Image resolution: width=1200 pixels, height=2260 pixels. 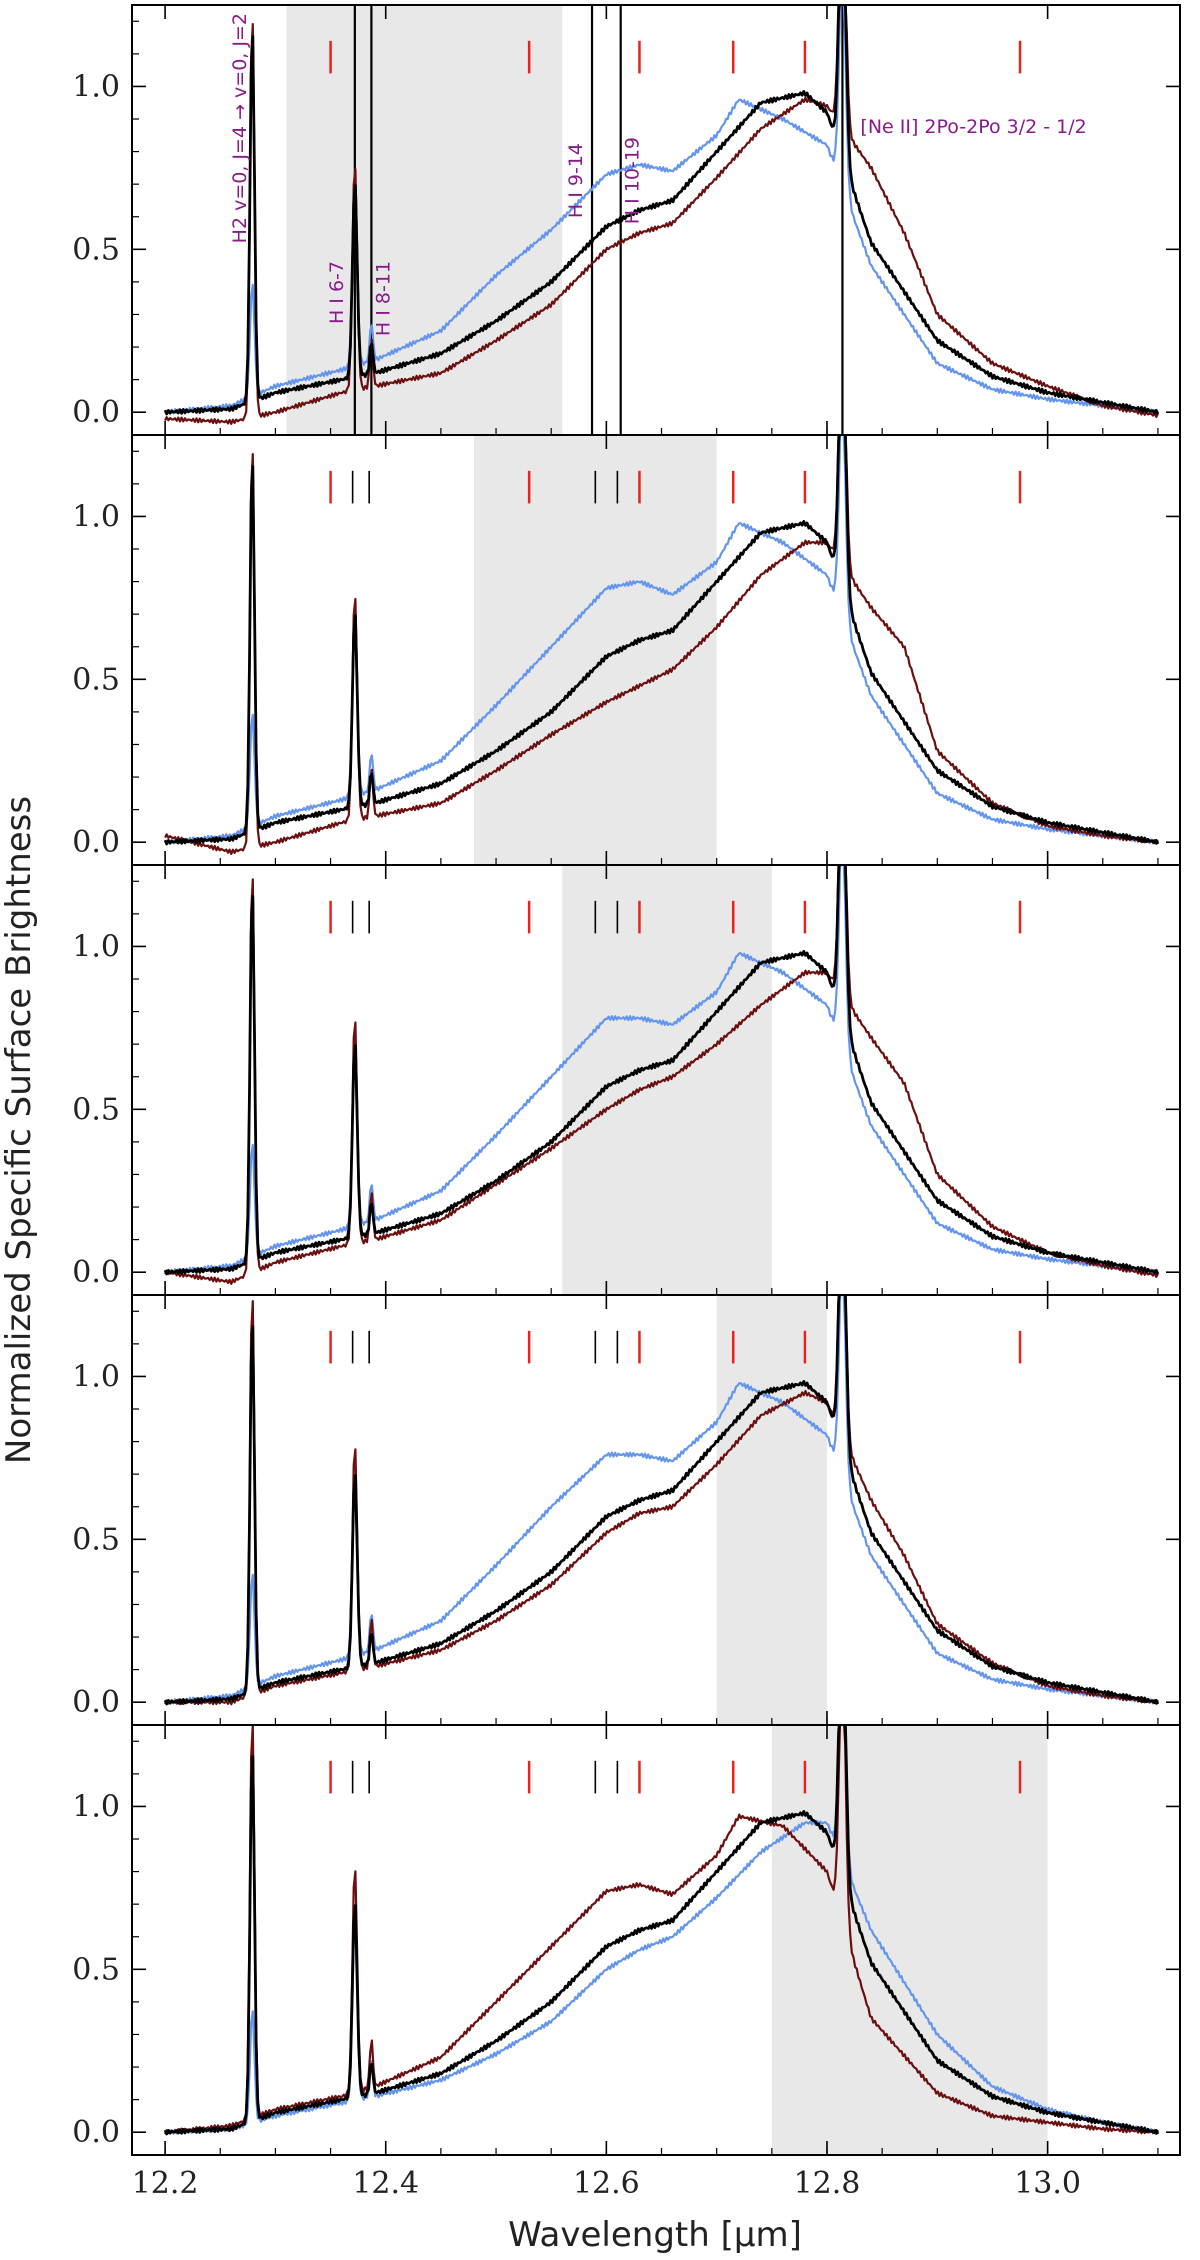 What do you see at coordinates (633, 180) in the screenshot?
I see `annotation-label: H I 10-19` at bounding box center [633, 180].